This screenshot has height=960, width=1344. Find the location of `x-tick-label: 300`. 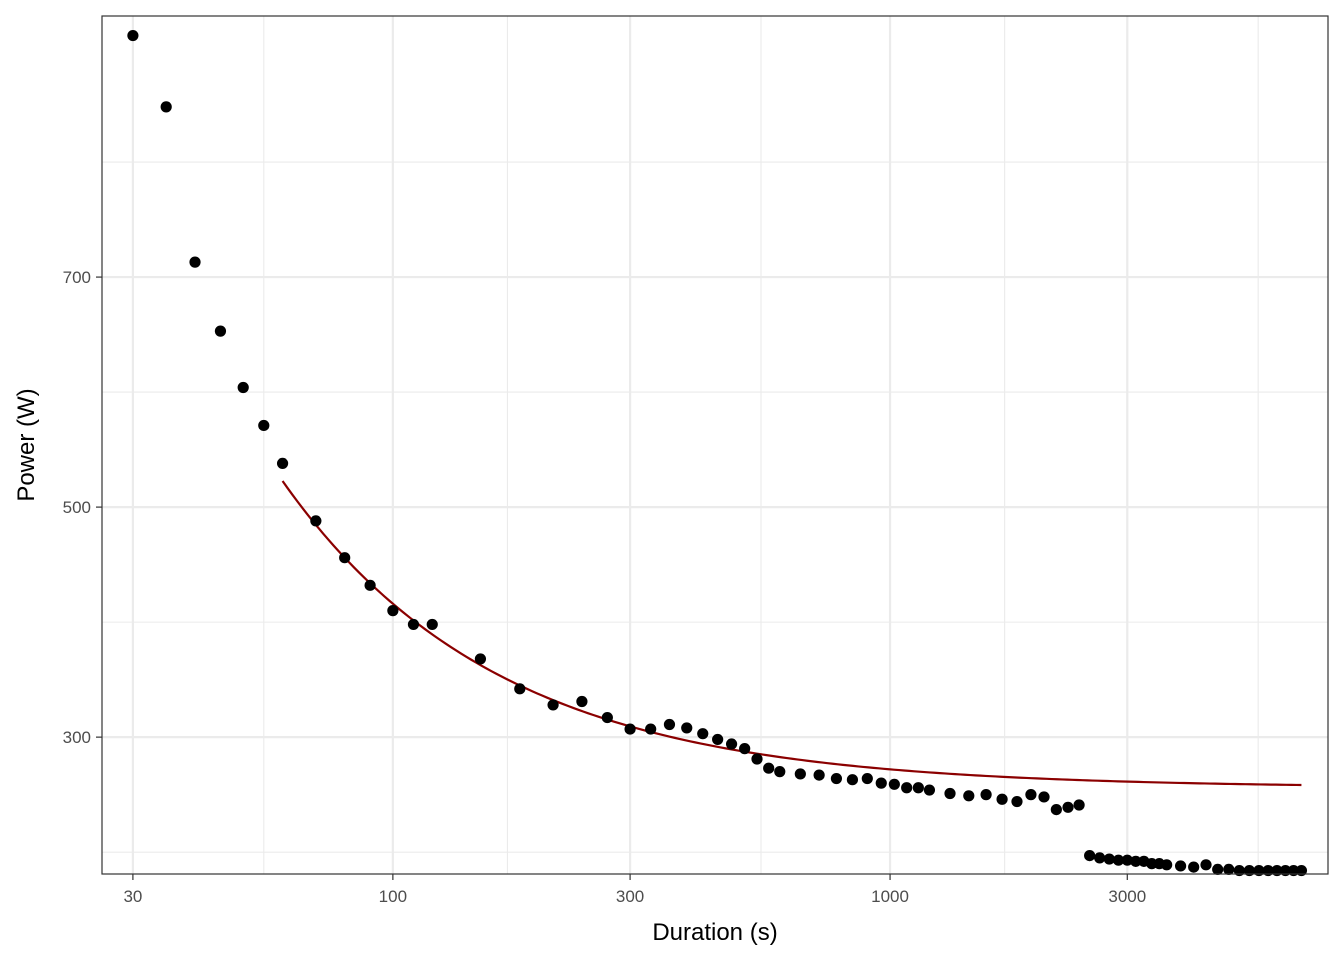

x-tick-label: 300 is located at coordinates (630, 896).